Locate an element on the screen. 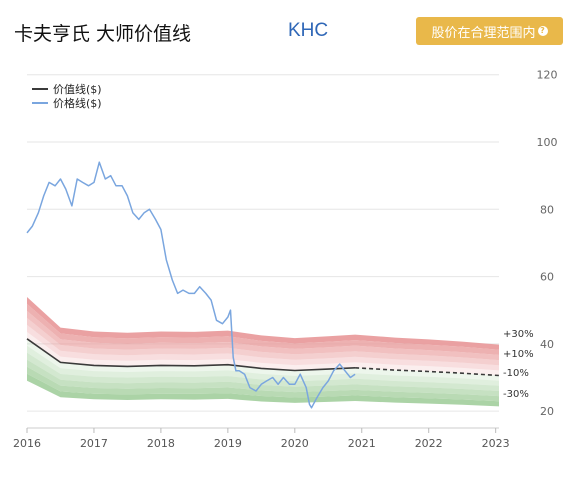 The width and height of the screenshot is (581, 481). band-labels: +30% +10% -10% -30% is located at coordinates (518, 364).